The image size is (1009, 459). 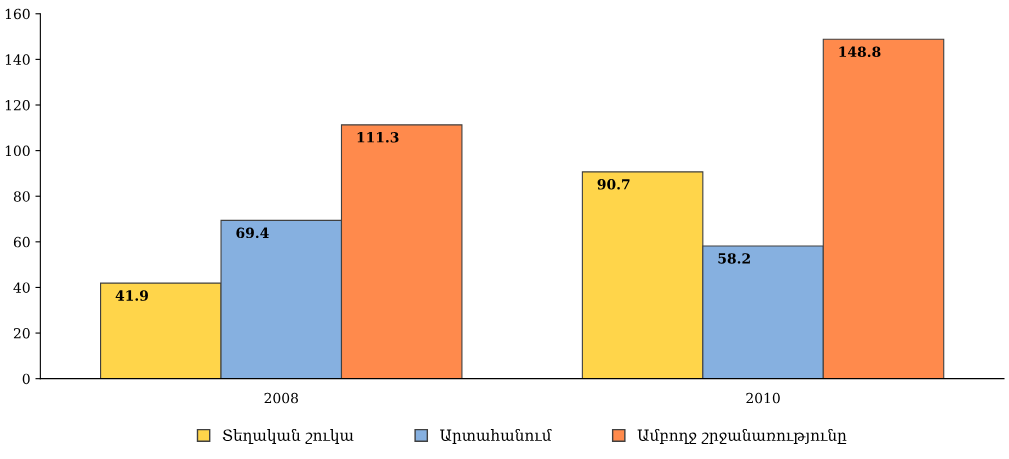 I want to click on x-tick-label: 2008, so click(x=281, y=398).